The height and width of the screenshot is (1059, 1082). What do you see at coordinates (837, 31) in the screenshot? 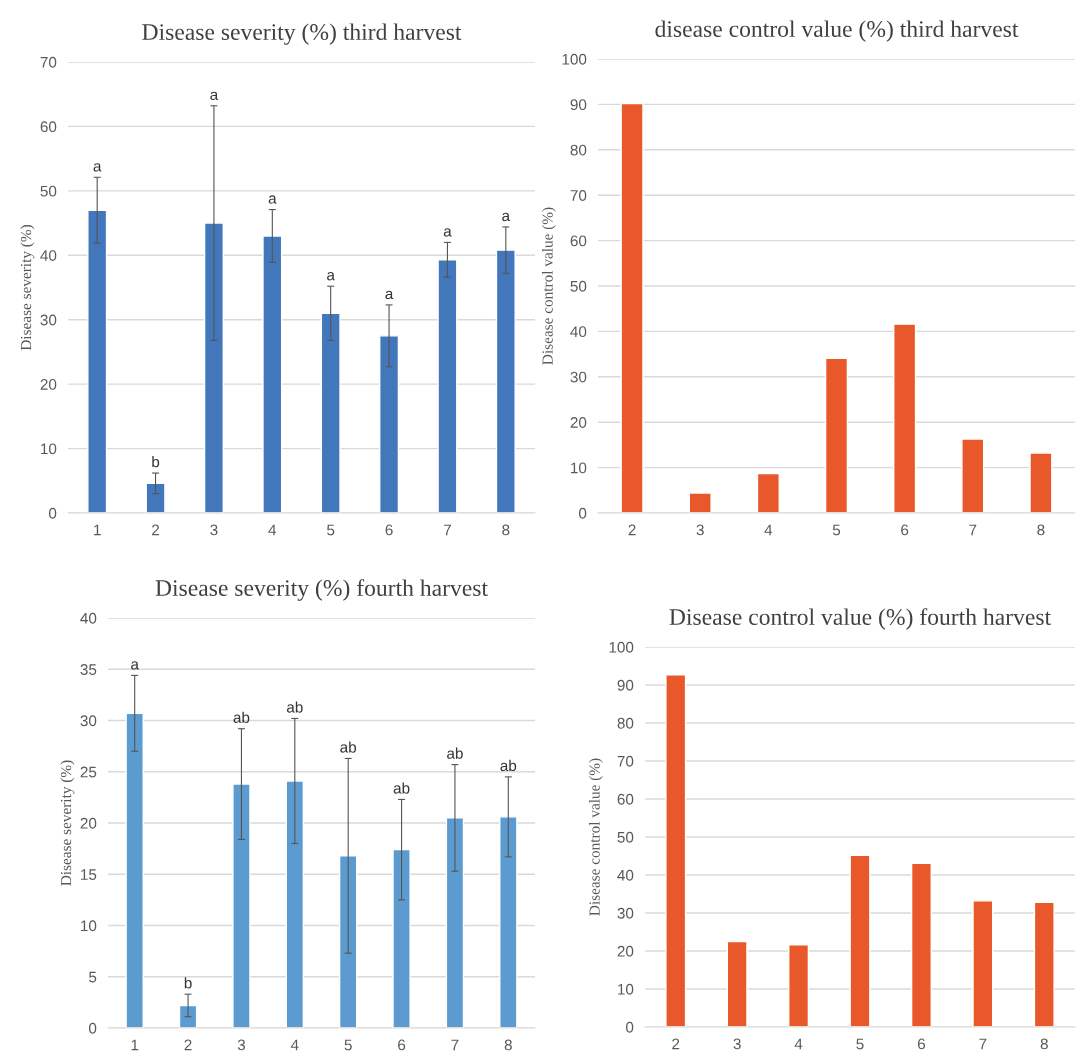
I see `chart-title: disease control value (%) third harvest` at bounding box center [837, 31].